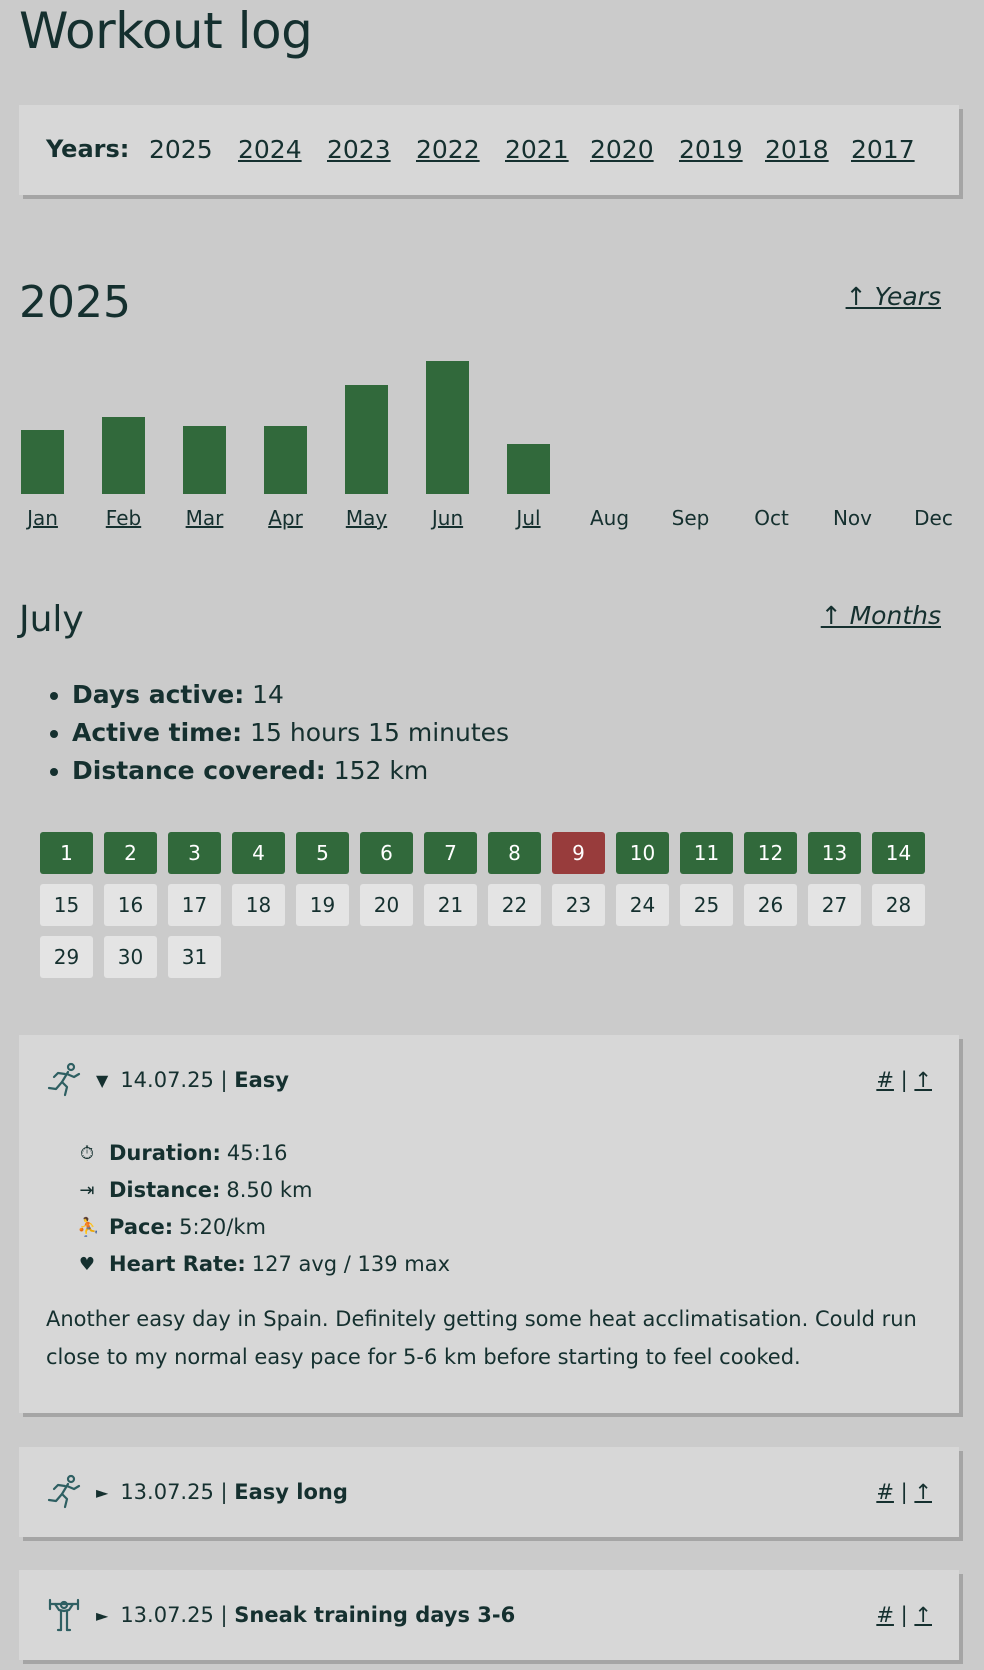 Image resolution: width=984 pixels, height=1670 pixels. I want to click on calendar-day: 1, so click(66, 853).